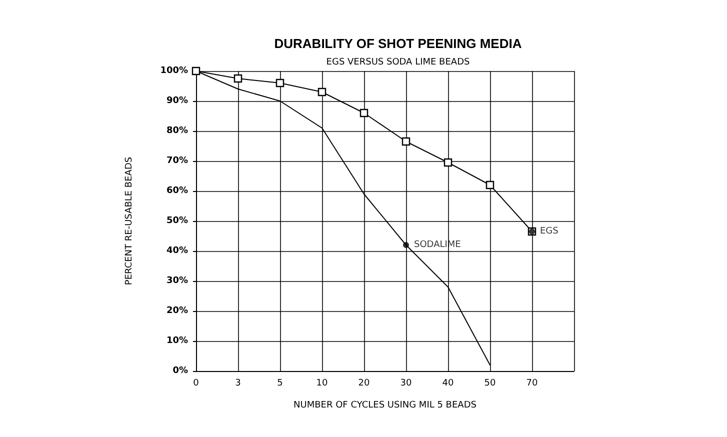 Image resolution: width=727 pixels, height=437 pixels. I want to click on x-tick-label: 0, so click(196, 383).